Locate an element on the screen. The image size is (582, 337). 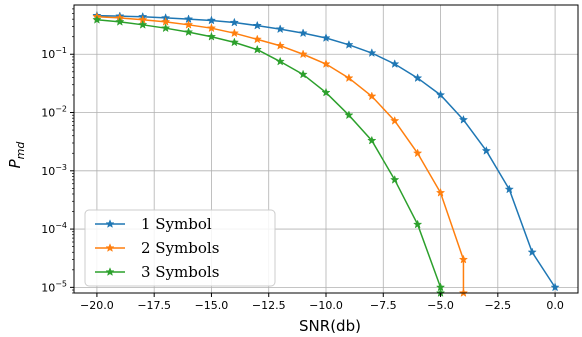
legend-box is located at coordinates (180, 248).